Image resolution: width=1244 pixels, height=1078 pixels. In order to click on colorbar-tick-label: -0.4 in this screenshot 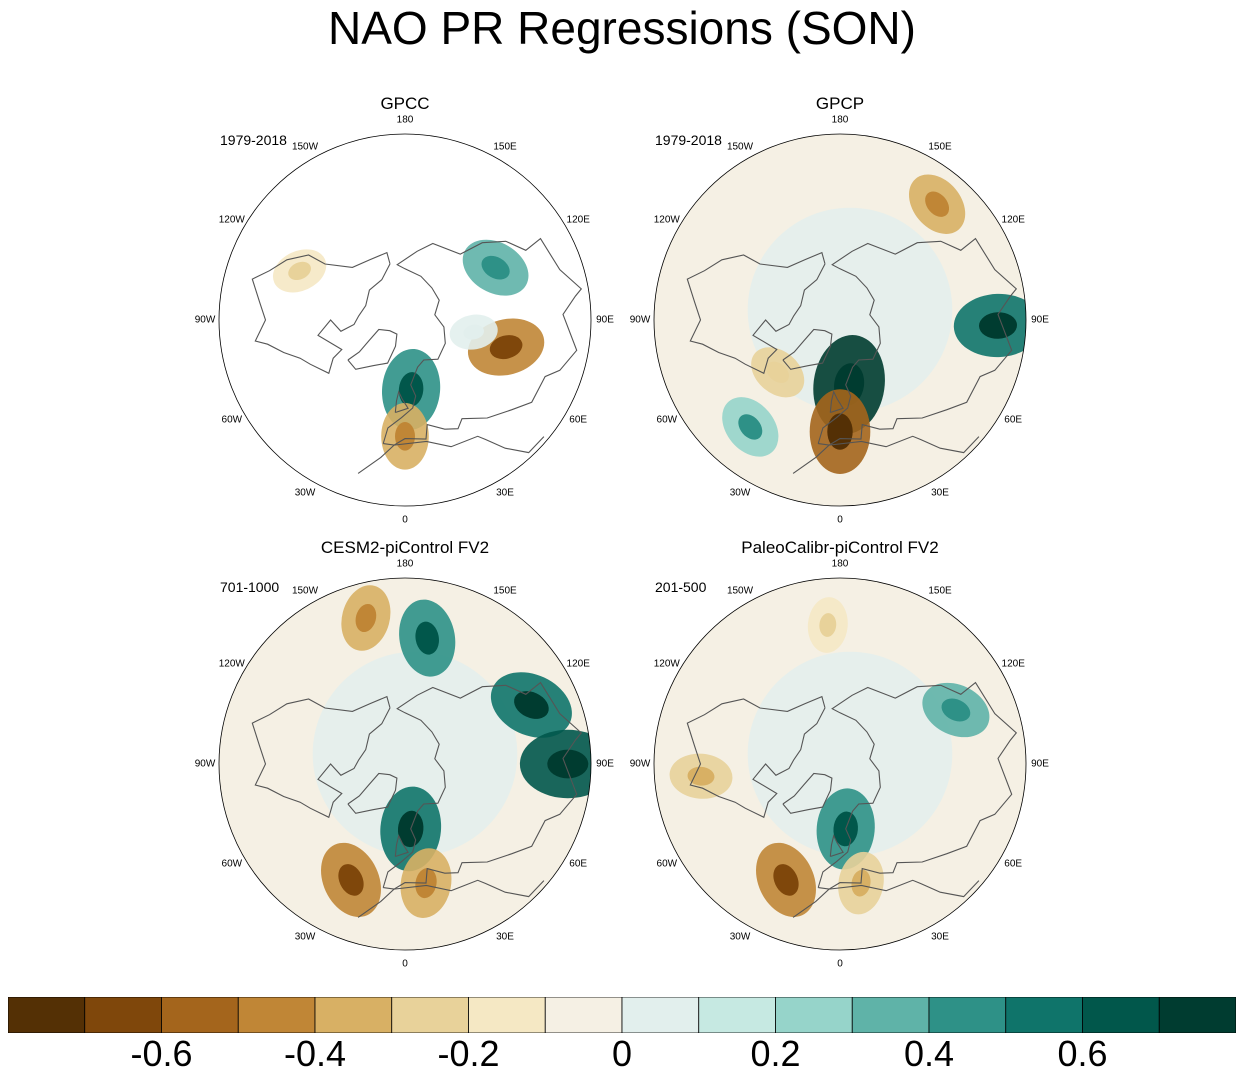, I will do `click(315, 1053)`.